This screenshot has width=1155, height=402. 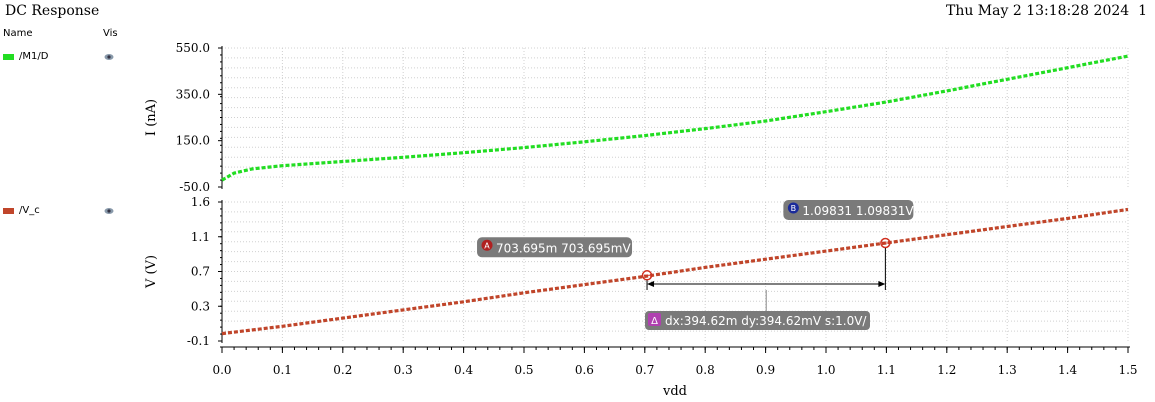 I want to click on x-tick-label: 0.6, so click(x=584, y=370).